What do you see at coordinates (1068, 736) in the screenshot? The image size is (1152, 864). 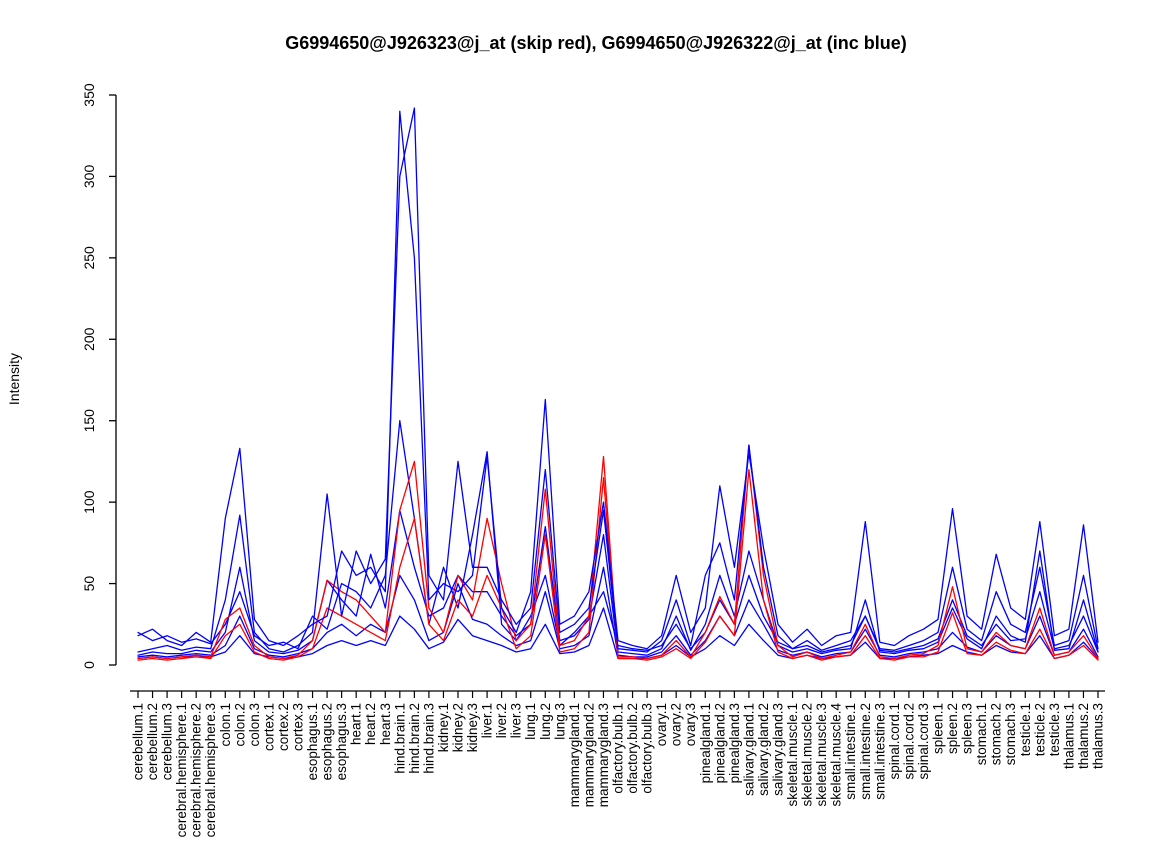 I see `x-tick-label: thalamus.1` at bounding box center [1068, 736].